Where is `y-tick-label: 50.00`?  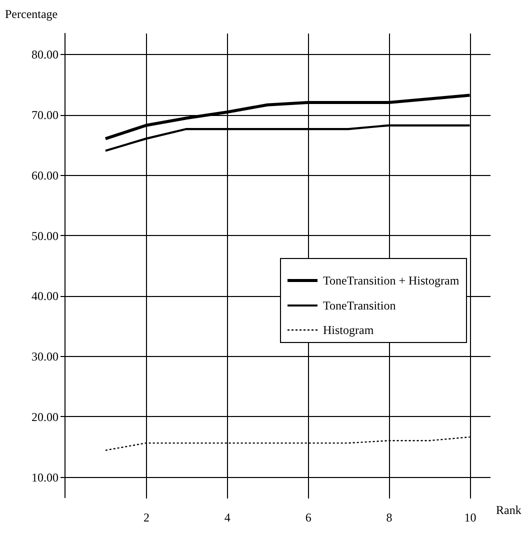 y-tick-label: 50.00 is located at coordinates (45, 235).